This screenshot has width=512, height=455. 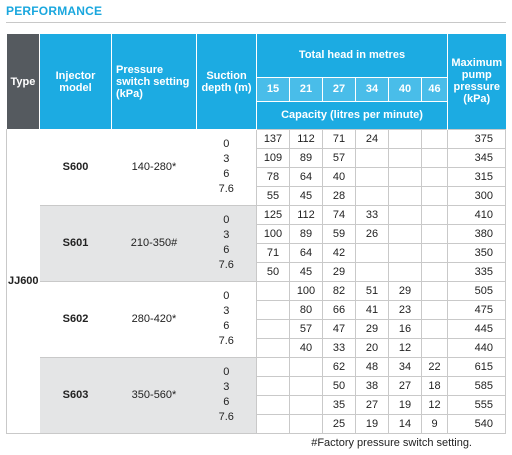 What do you see at coordinates (476, 233) in the screenshot?
I see `max-pump-pressure: 380` at bounding box center [476, 233].